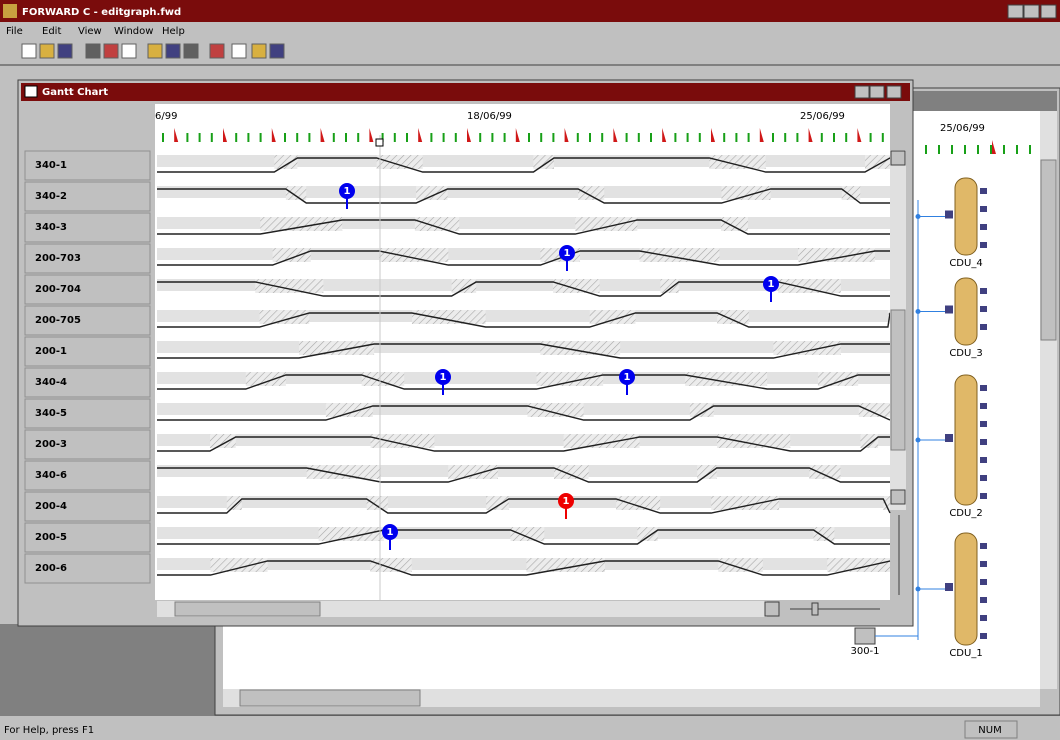 This screenshot has height=740, width=1060. Describe the element at coordinates (815, 609) in the screenshot. I see `hzoom-thumb` at that location.